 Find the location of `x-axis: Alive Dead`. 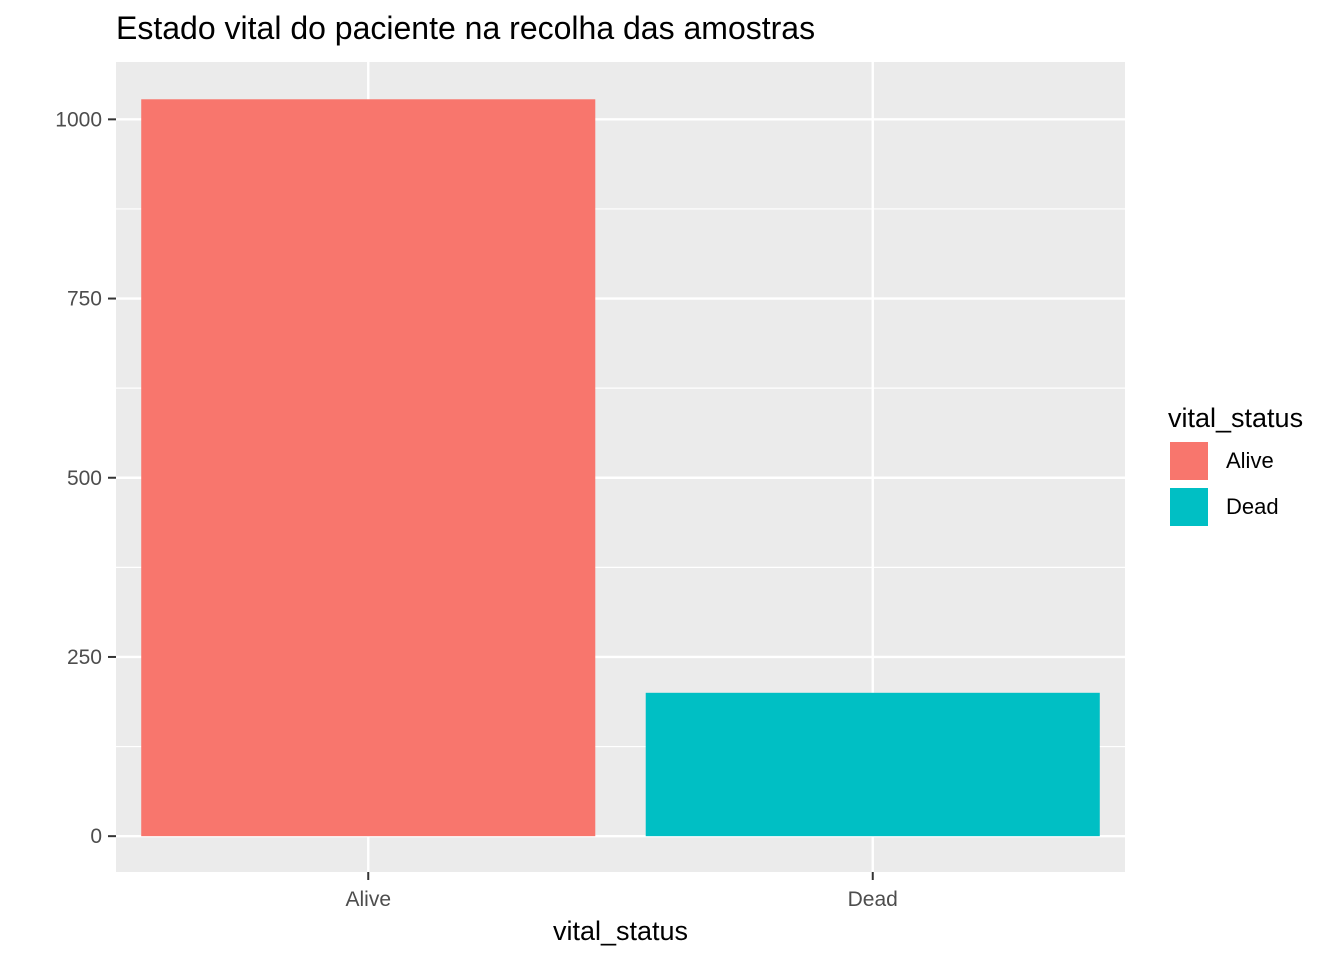

x-axis: Alive Dead is located at coordinates (621, 891).